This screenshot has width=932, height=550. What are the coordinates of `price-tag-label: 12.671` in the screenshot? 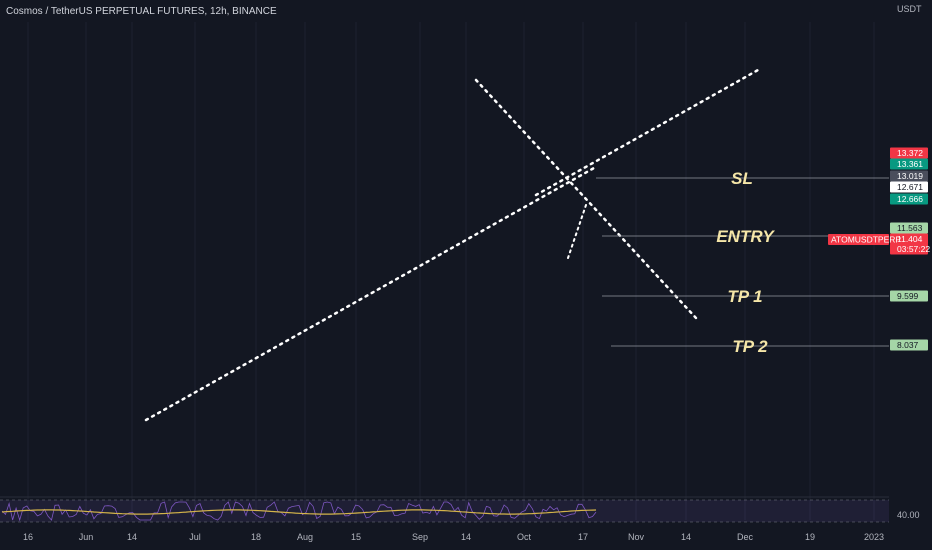 It's located at (910, 187).